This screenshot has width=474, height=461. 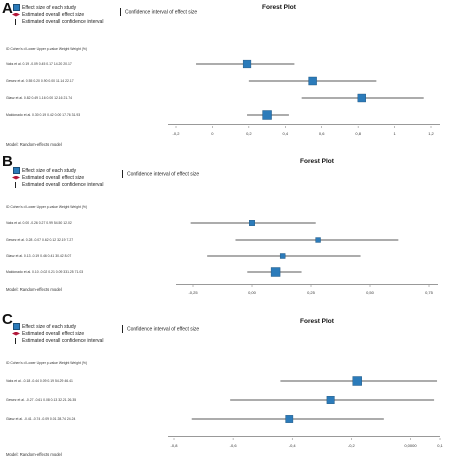 What do you see at coordinates (7, 319) in the screenshot?
I see `panel-letter: C` at bounding box center [7, 319].